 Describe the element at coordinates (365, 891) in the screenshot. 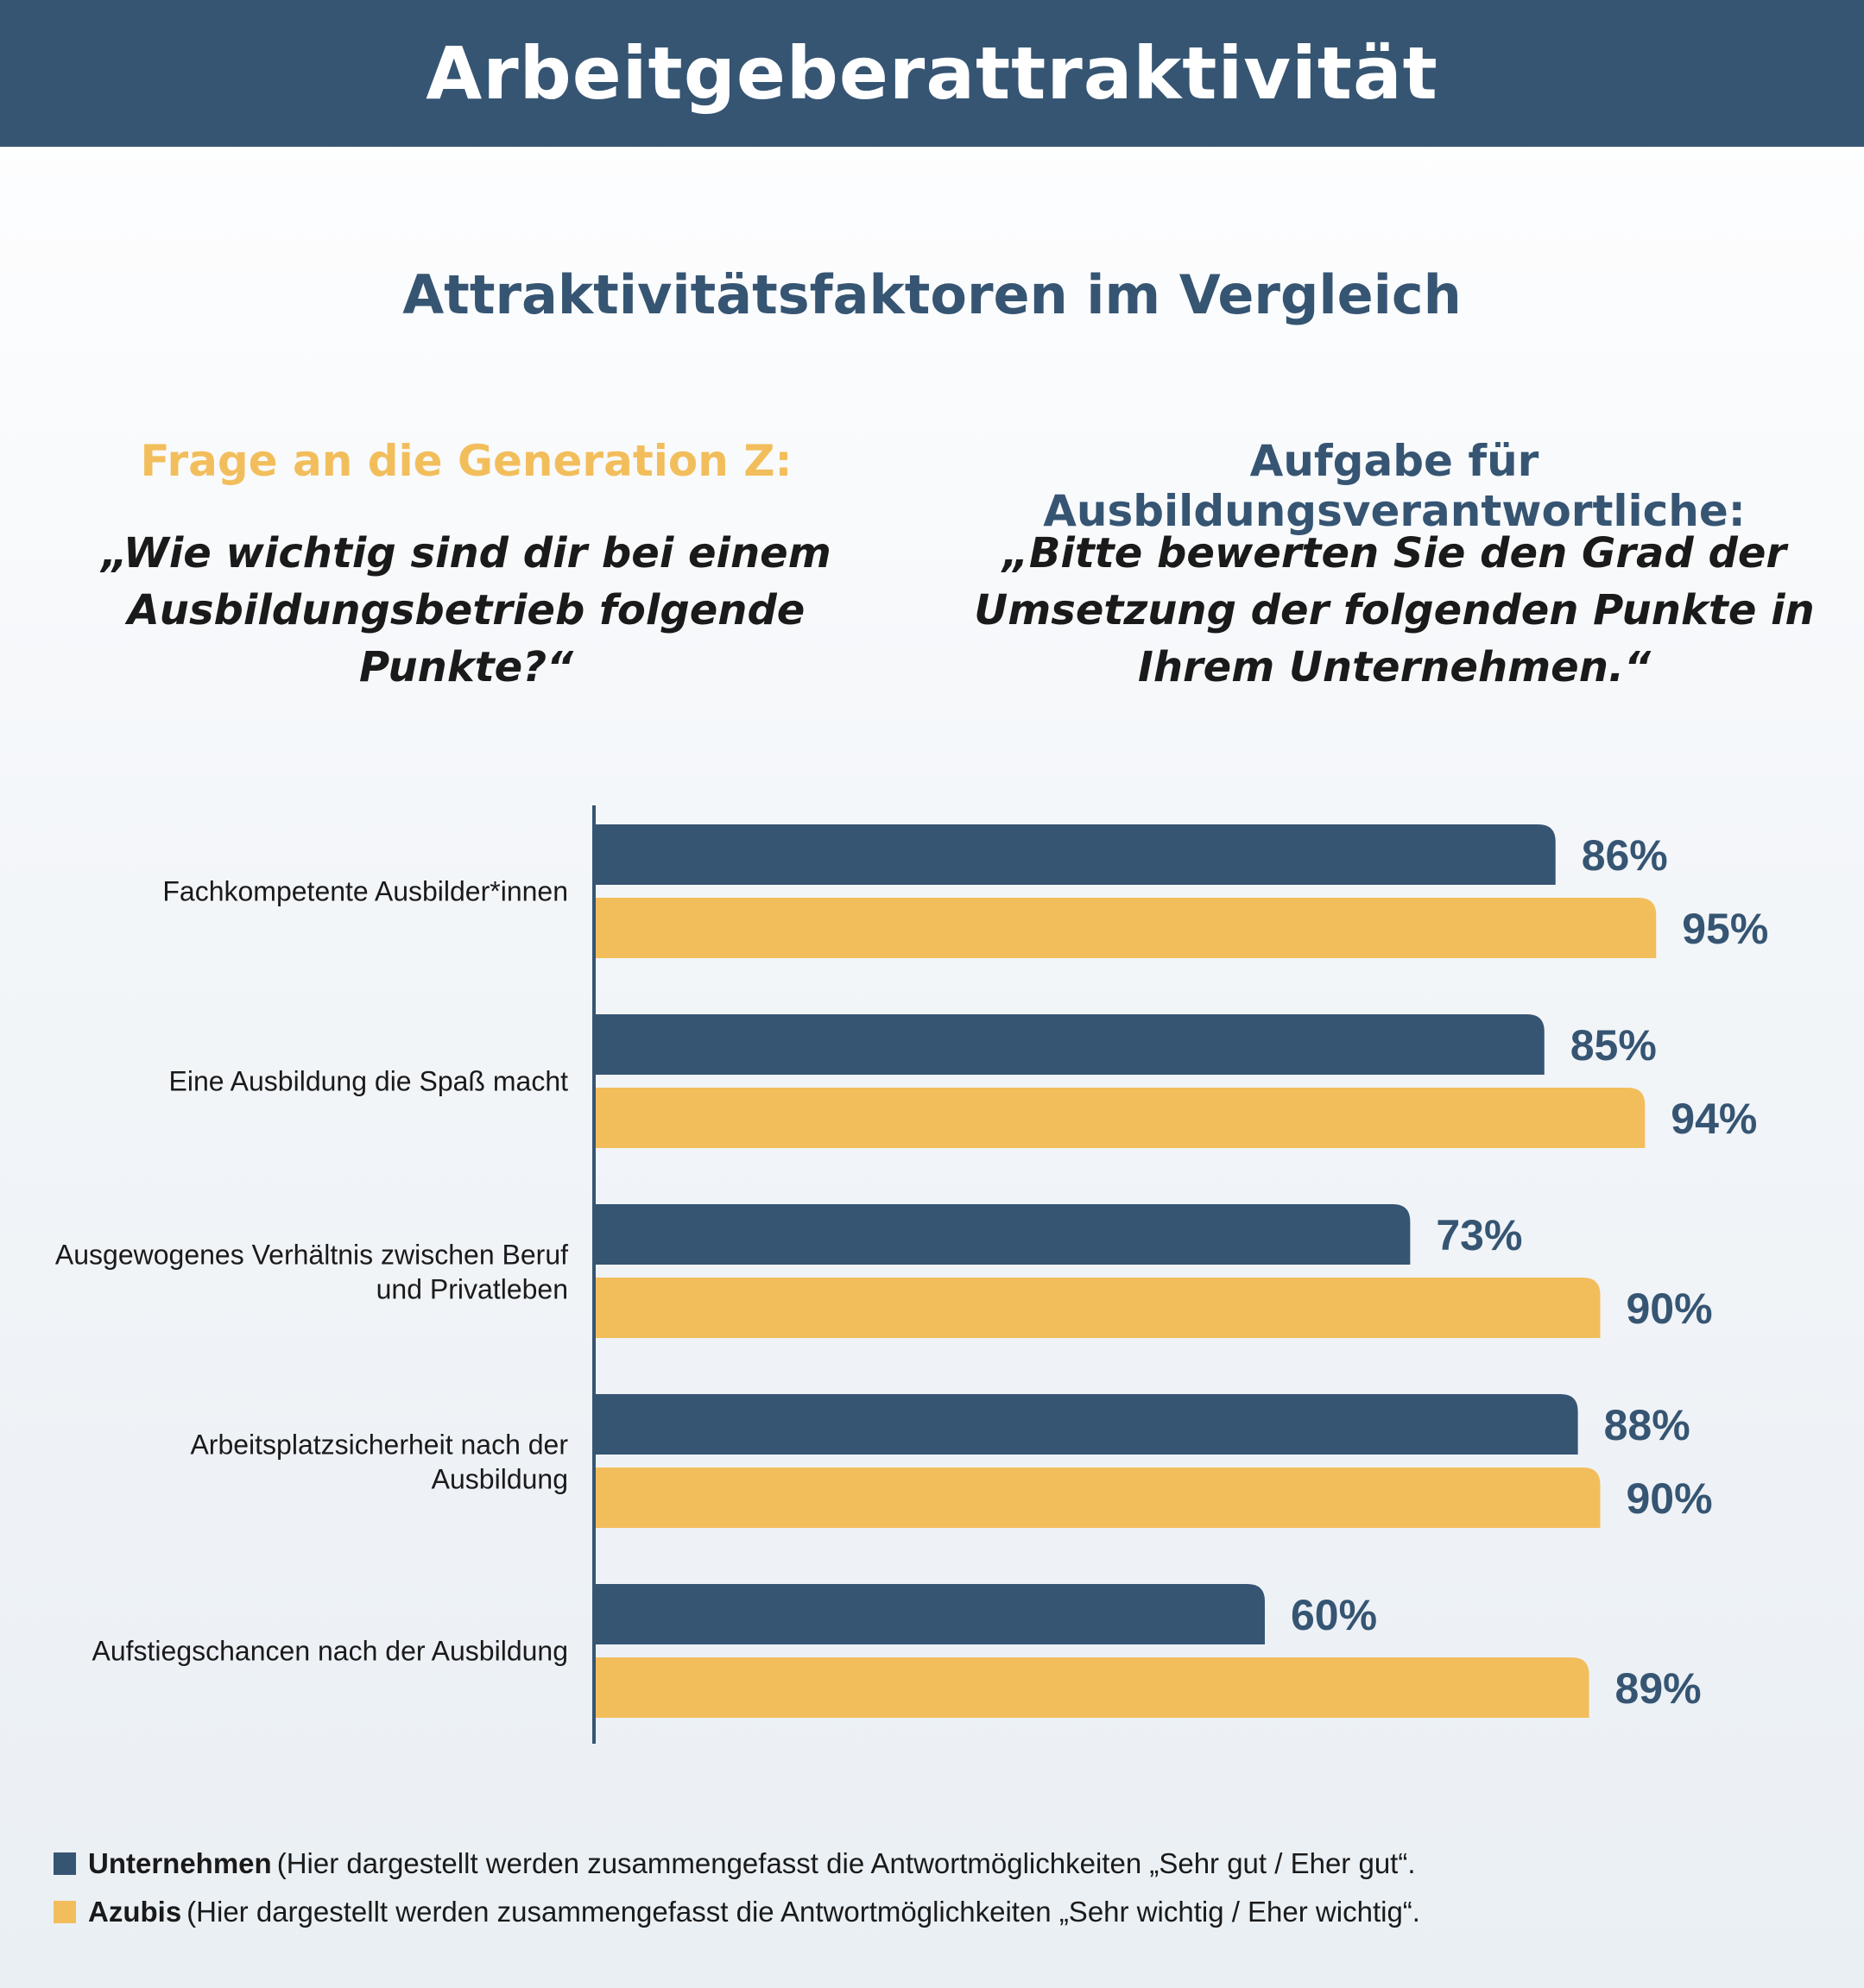

I see `category-label-0: Fachkompetente Ausbilder*innen` at that location.